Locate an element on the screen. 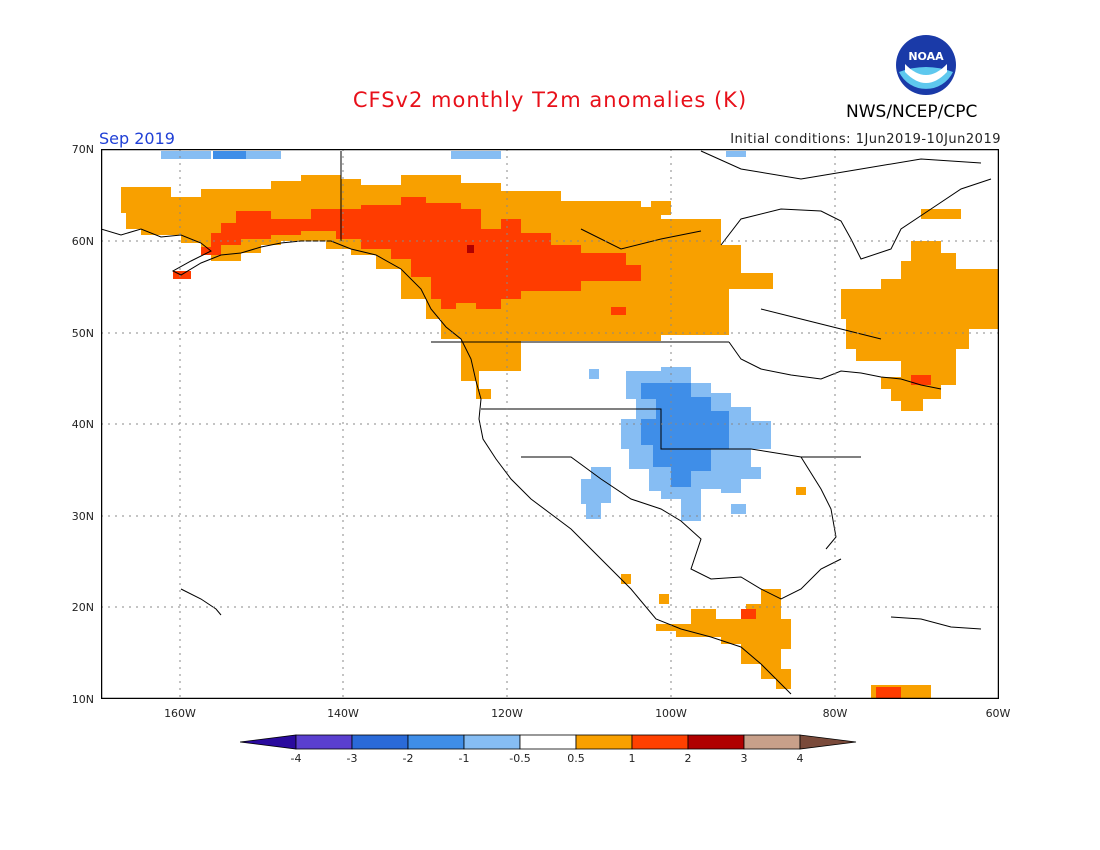 The image size is (1100, 850). colorbar-tick-label: 3 is located at coordinates (744, 758).